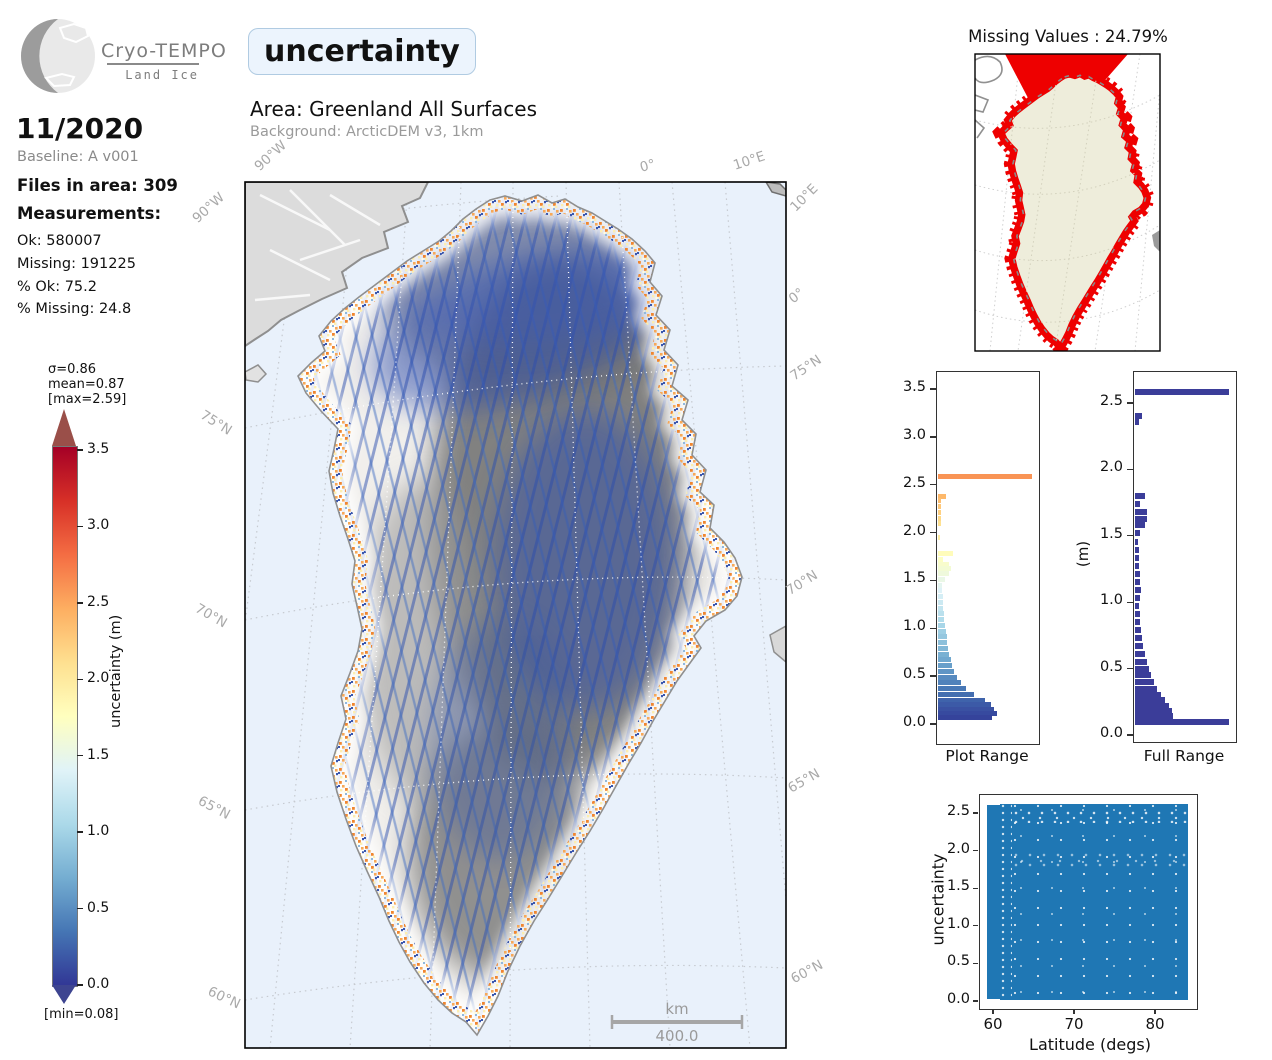 The width and height of the screenshot is (1272, 1060). I want to click on minimap-frame, so click(1067, 202).